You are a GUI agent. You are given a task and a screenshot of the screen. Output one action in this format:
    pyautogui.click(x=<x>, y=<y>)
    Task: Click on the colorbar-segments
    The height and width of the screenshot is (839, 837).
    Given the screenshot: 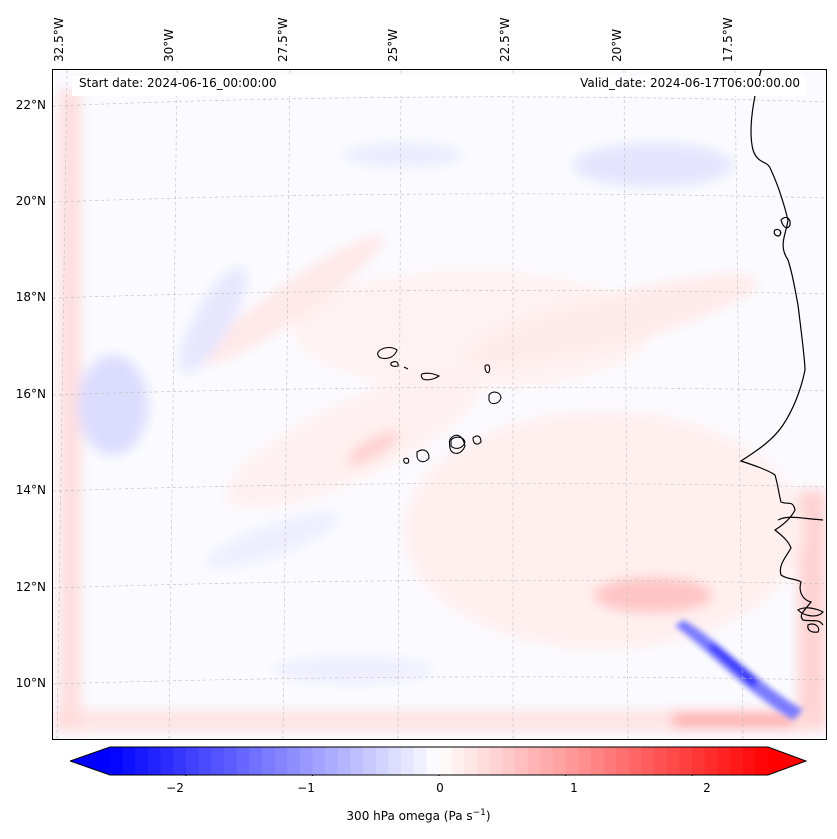 What is the action you would take?
    pyautogui.click(x=438, y=761)
    